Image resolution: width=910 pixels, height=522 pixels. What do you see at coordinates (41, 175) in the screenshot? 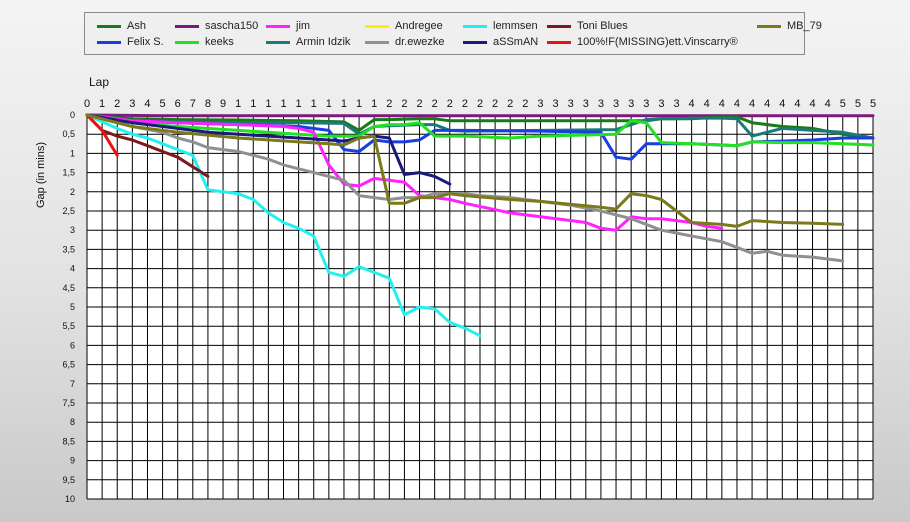
I see `y-axis-title: Gap (in mins)` at bounding box center [41, 175].